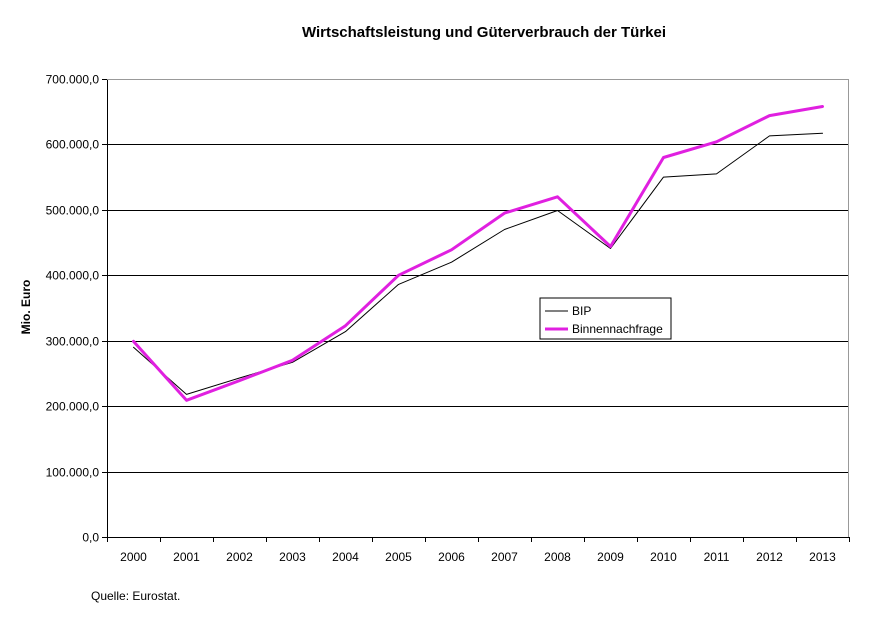 The height and width of the screenshot is (621, 885). I want to click on source-note: Quelle: Eurostat., so click(135, 596).